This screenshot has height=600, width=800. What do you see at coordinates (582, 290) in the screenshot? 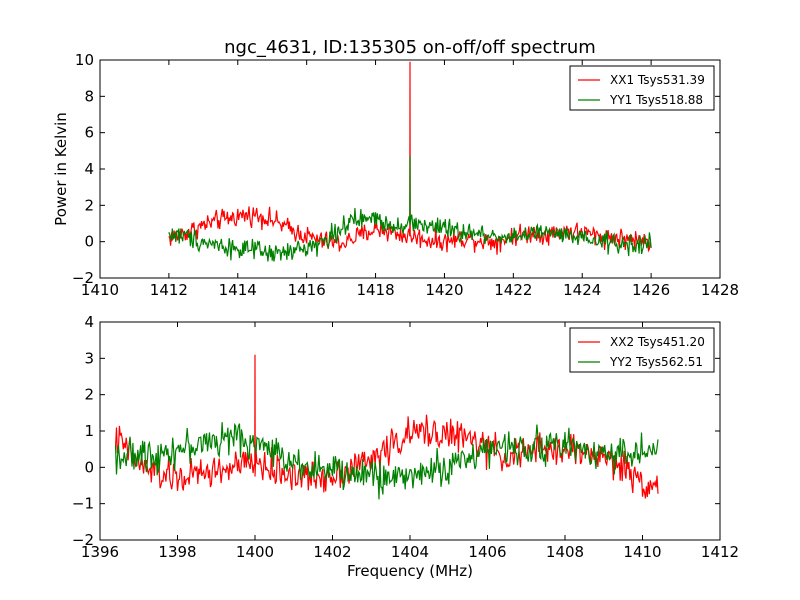
I see `x-tick-label: 1424` at bounding box center [582, 290].